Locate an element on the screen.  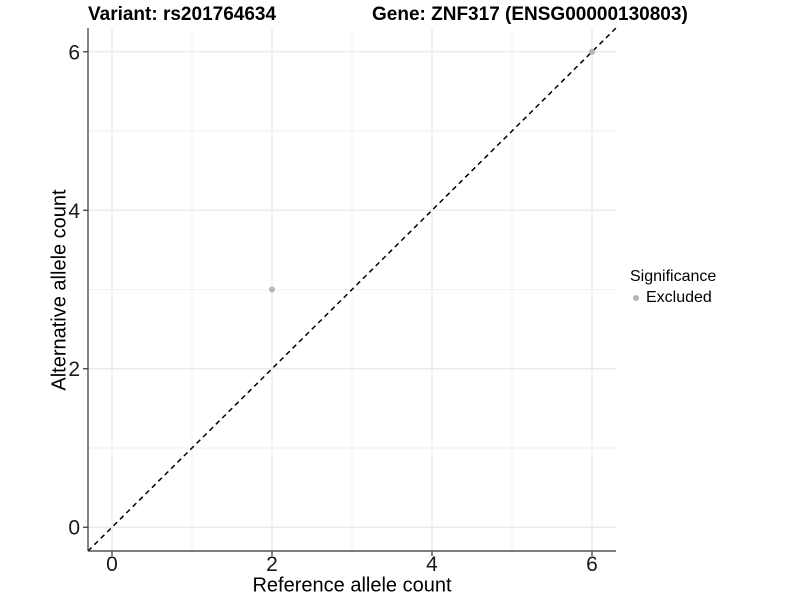
plot-title-gene: Gene: ZNF317 (ENSG00000130803) is located at coordinates (530, 14).